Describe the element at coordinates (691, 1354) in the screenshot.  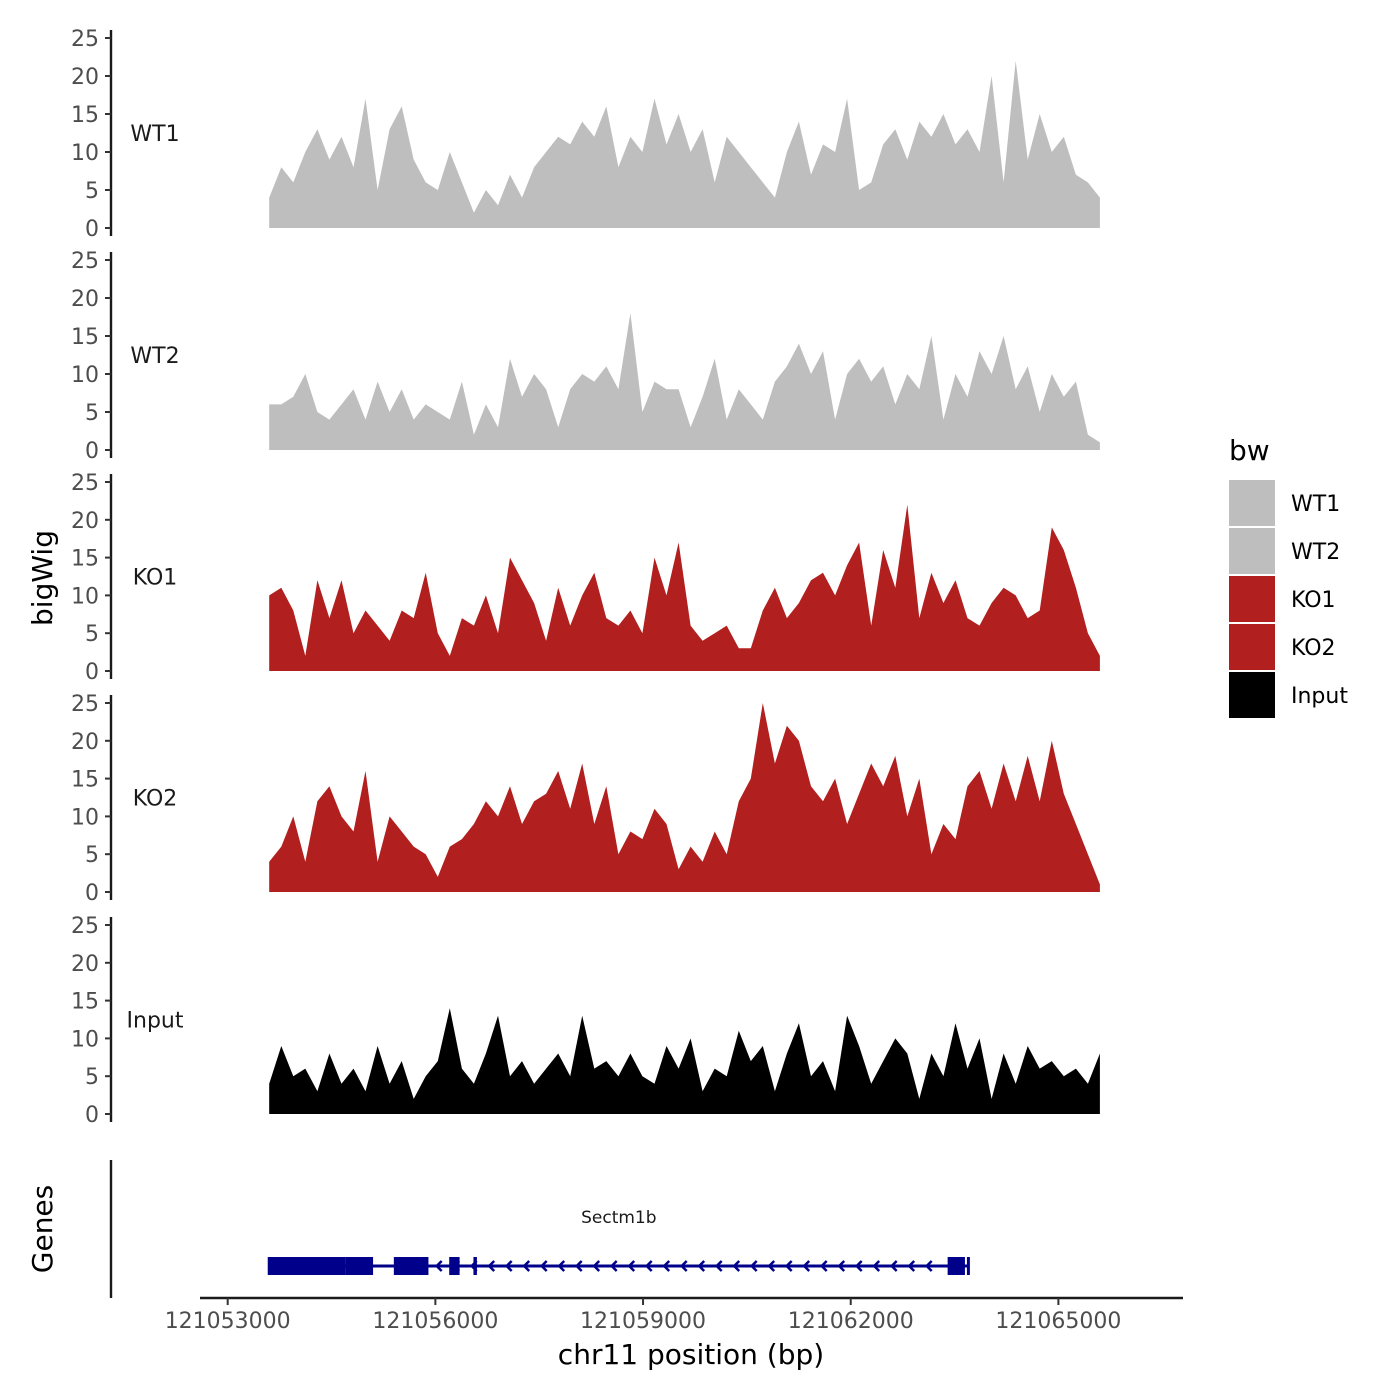
I see `x-axis-title: chr11 position (bp)` at that location.